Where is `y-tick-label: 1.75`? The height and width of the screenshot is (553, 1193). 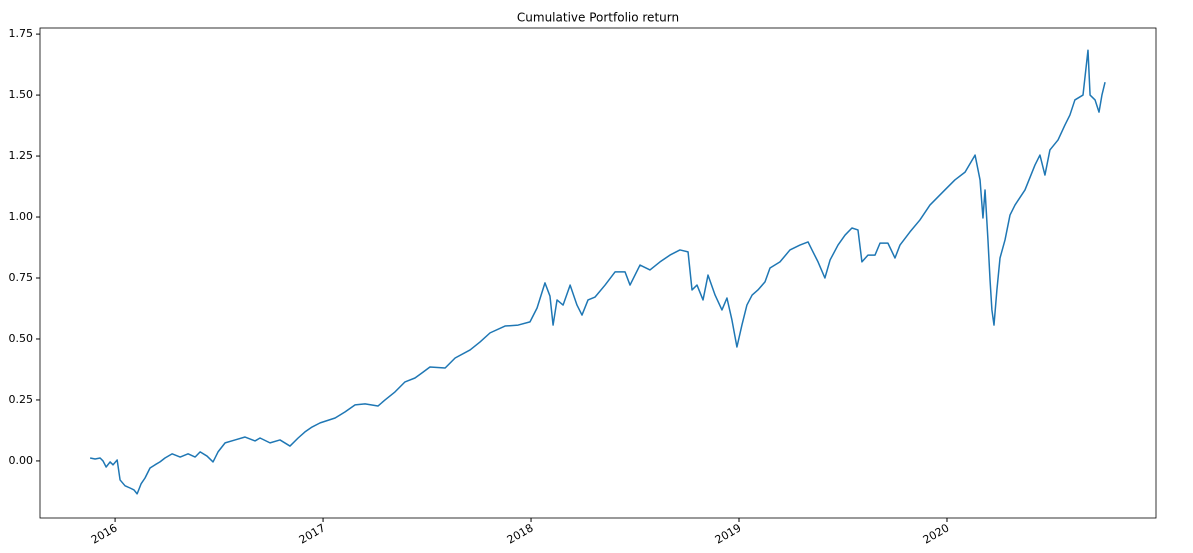 y-tick-label: 1.75 is located at coordinates (21, 33).